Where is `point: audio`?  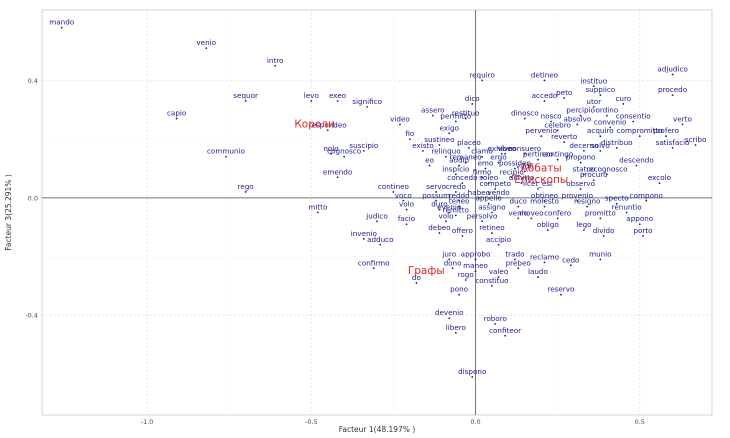 point: audio is located at coordinates (459, 161).